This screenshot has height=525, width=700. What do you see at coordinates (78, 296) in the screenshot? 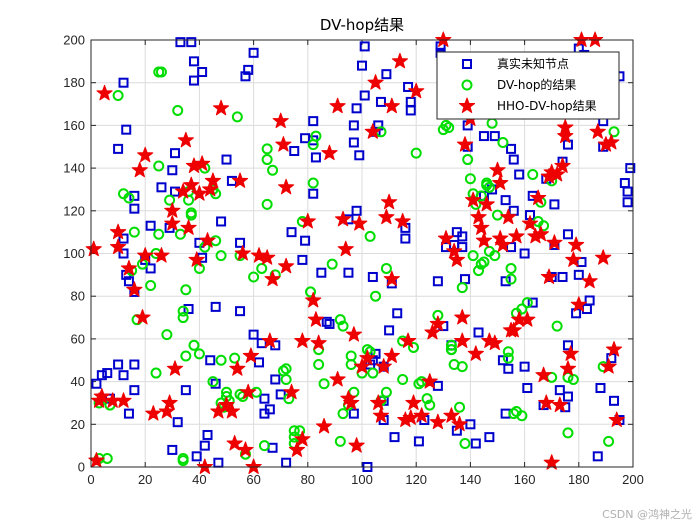
I see `y-tick-label: 80` at bounding box center [78, 296].